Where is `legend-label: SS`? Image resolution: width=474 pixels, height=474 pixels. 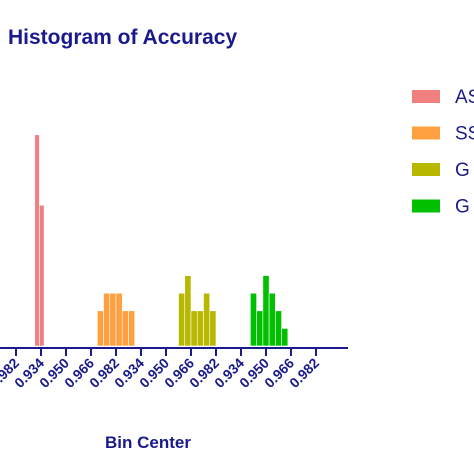 legend-label: SS is located at coordinates (464, 134).